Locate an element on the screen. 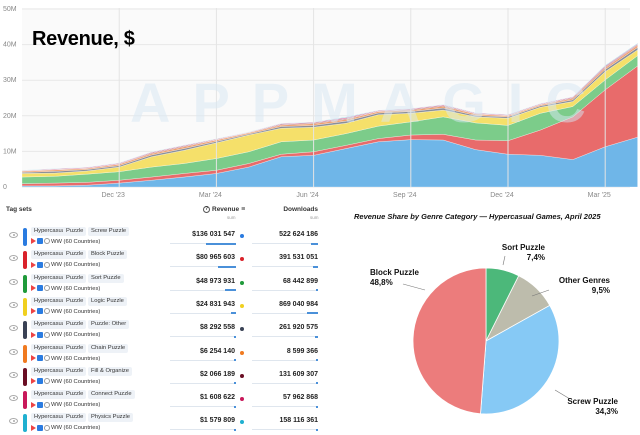  pie-slice-screw-puzzle is located at coordinates (520, 359).